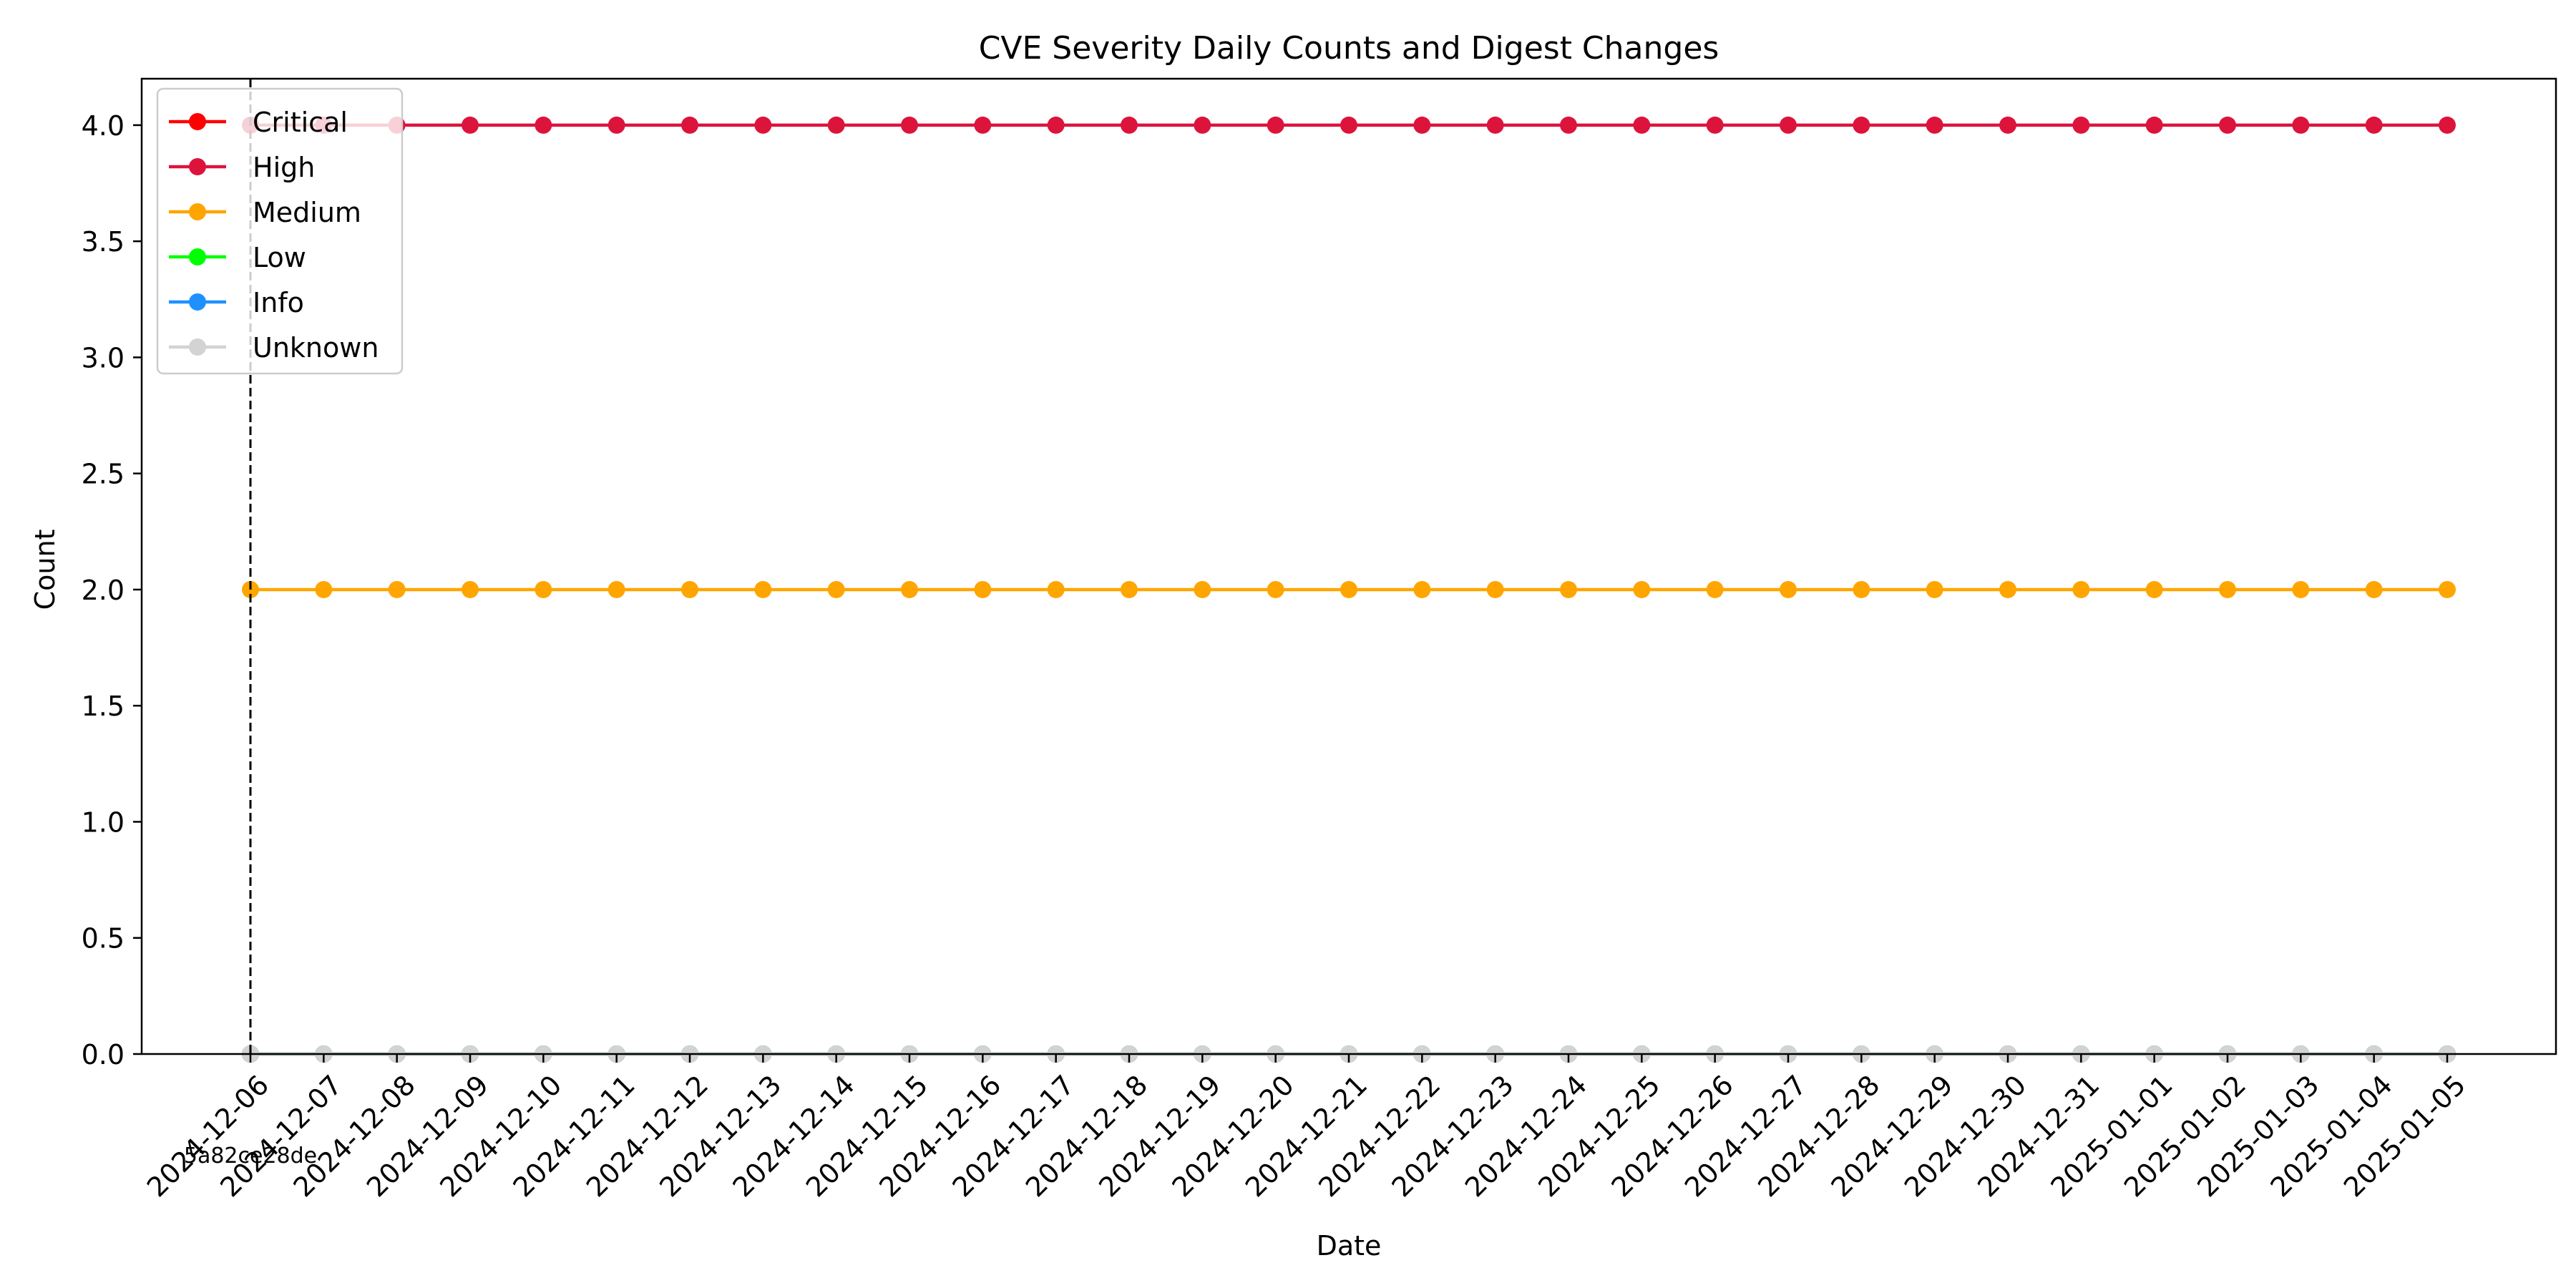  Describe the element at coordinates (103, 1054) in the screenshot. I see `y-tick-label: 0.0` at that location.